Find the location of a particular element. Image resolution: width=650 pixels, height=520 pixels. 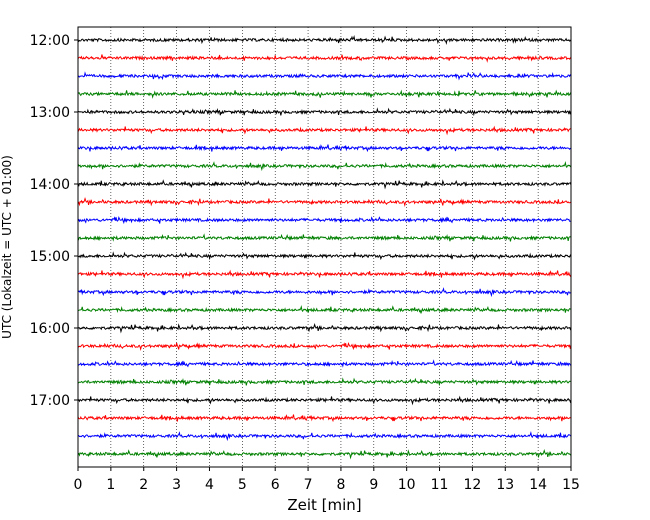

x-tick-label-11: 11 is located at coordinates (440, 485).